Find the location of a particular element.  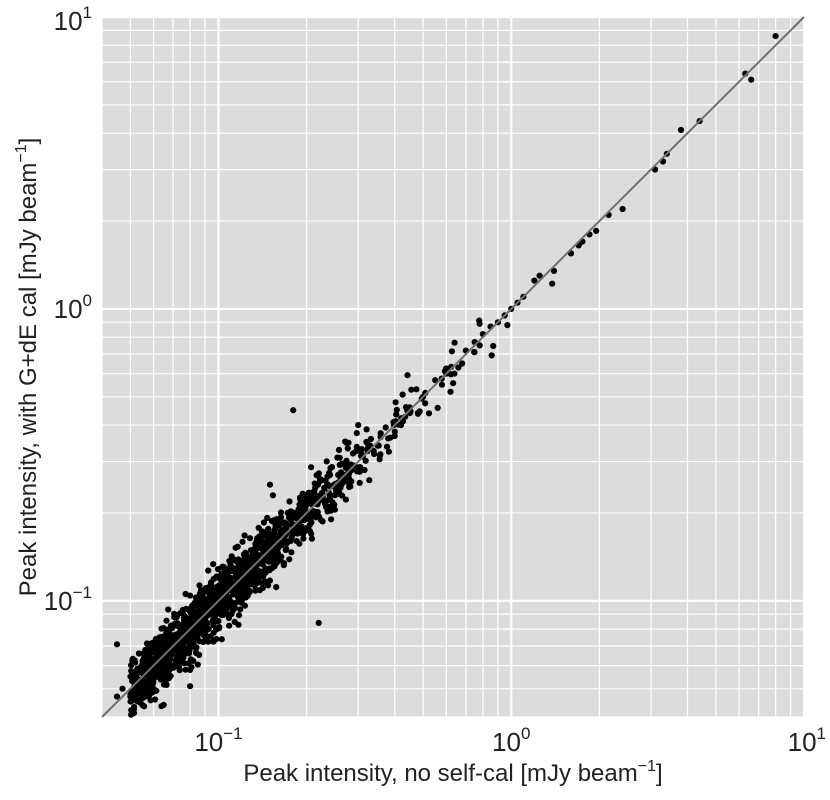

x-axis-title-sup: −1 is located at coordinates (647, 766).